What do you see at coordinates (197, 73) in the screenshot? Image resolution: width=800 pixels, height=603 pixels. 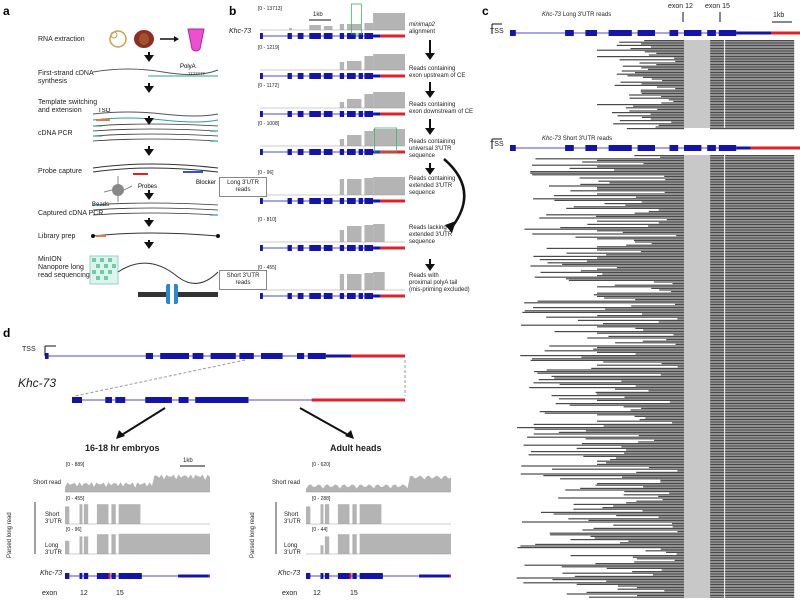 I see `svg-text: TTTTTTT` at bounding box center [197, 73].